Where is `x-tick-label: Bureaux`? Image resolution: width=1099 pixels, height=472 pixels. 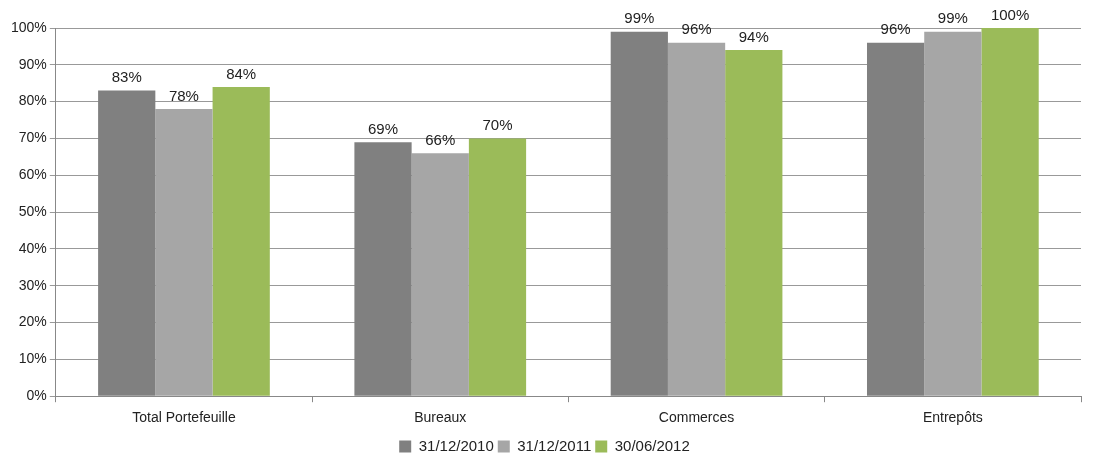
x-tick-label: Bureaux is located at coordinates (440, 417).